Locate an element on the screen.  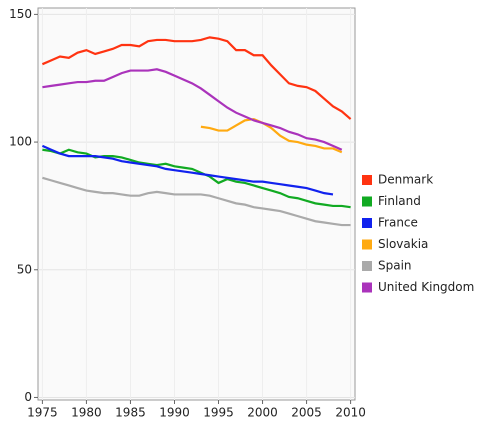
x-tick-label: 1985 is located at coordinates (130, 413).